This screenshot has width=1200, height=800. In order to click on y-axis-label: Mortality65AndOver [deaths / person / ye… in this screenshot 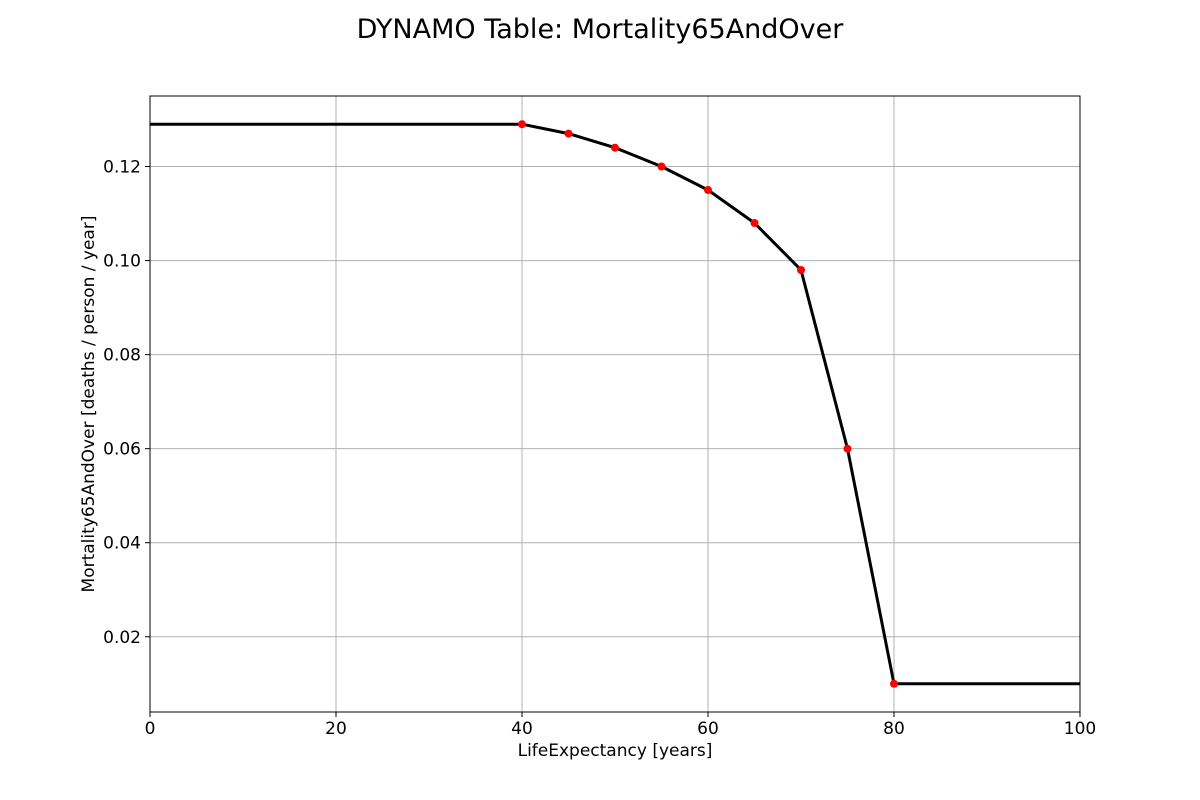, I will do `click(89, 404)`.